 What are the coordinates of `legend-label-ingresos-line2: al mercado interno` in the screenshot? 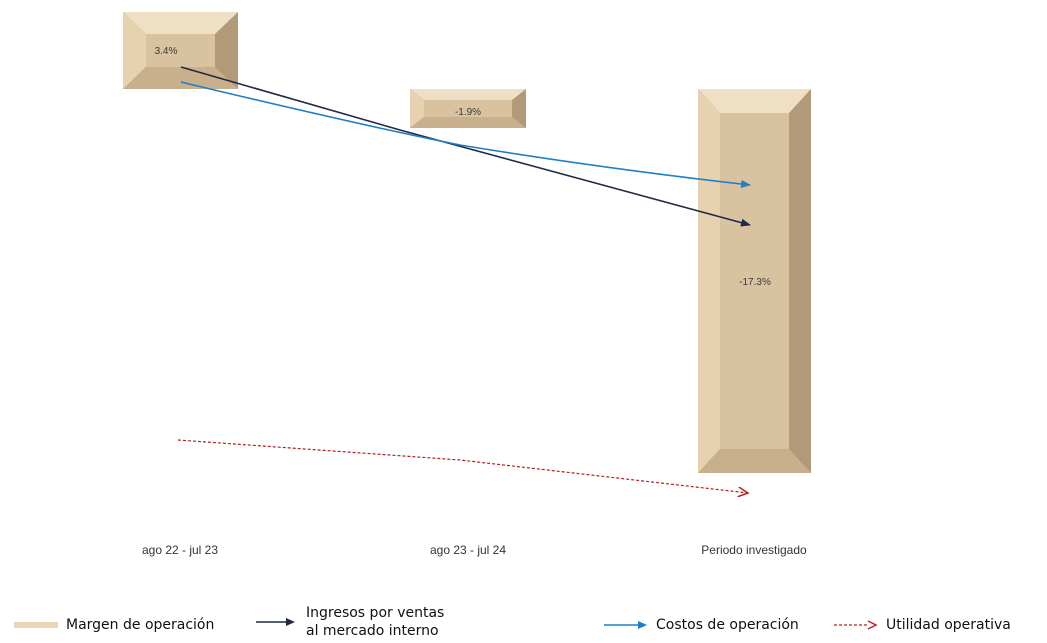 It's located at (372, 631).